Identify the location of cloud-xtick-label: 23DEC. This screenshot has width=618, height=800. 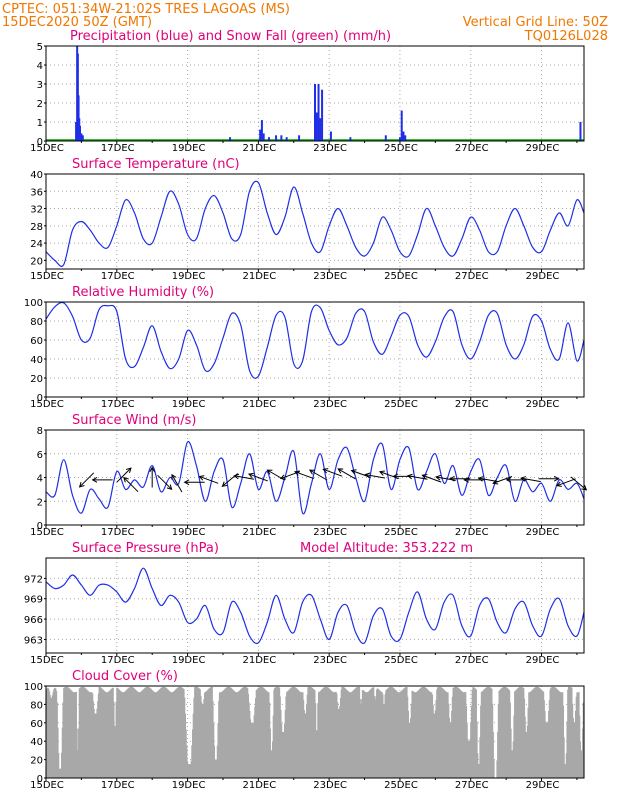
(330, 785).